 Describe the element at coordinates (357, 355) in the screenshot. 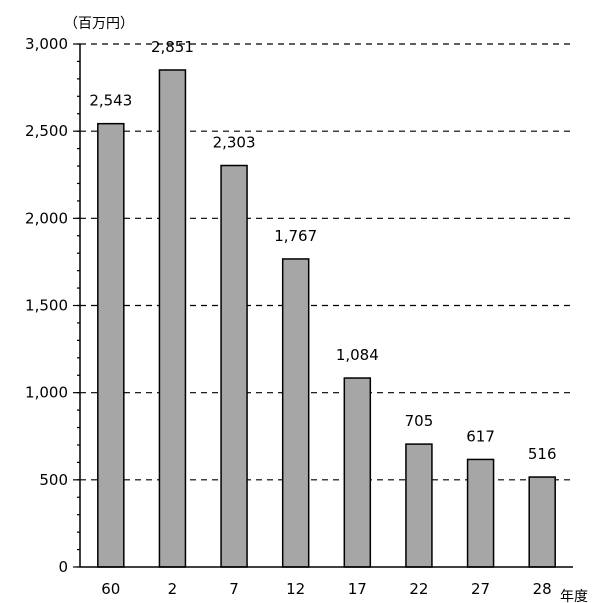

I see `data-label: 1,084` at that location.